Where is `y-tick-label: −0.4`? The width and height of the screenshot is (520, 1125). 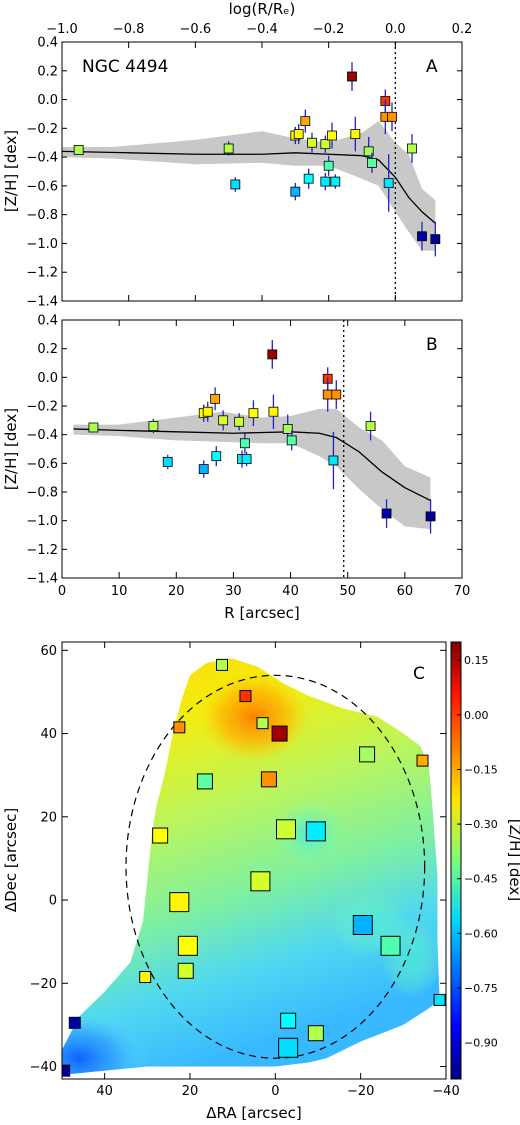
y-tick-label: −0.4 is located at coordinates (42, 158).